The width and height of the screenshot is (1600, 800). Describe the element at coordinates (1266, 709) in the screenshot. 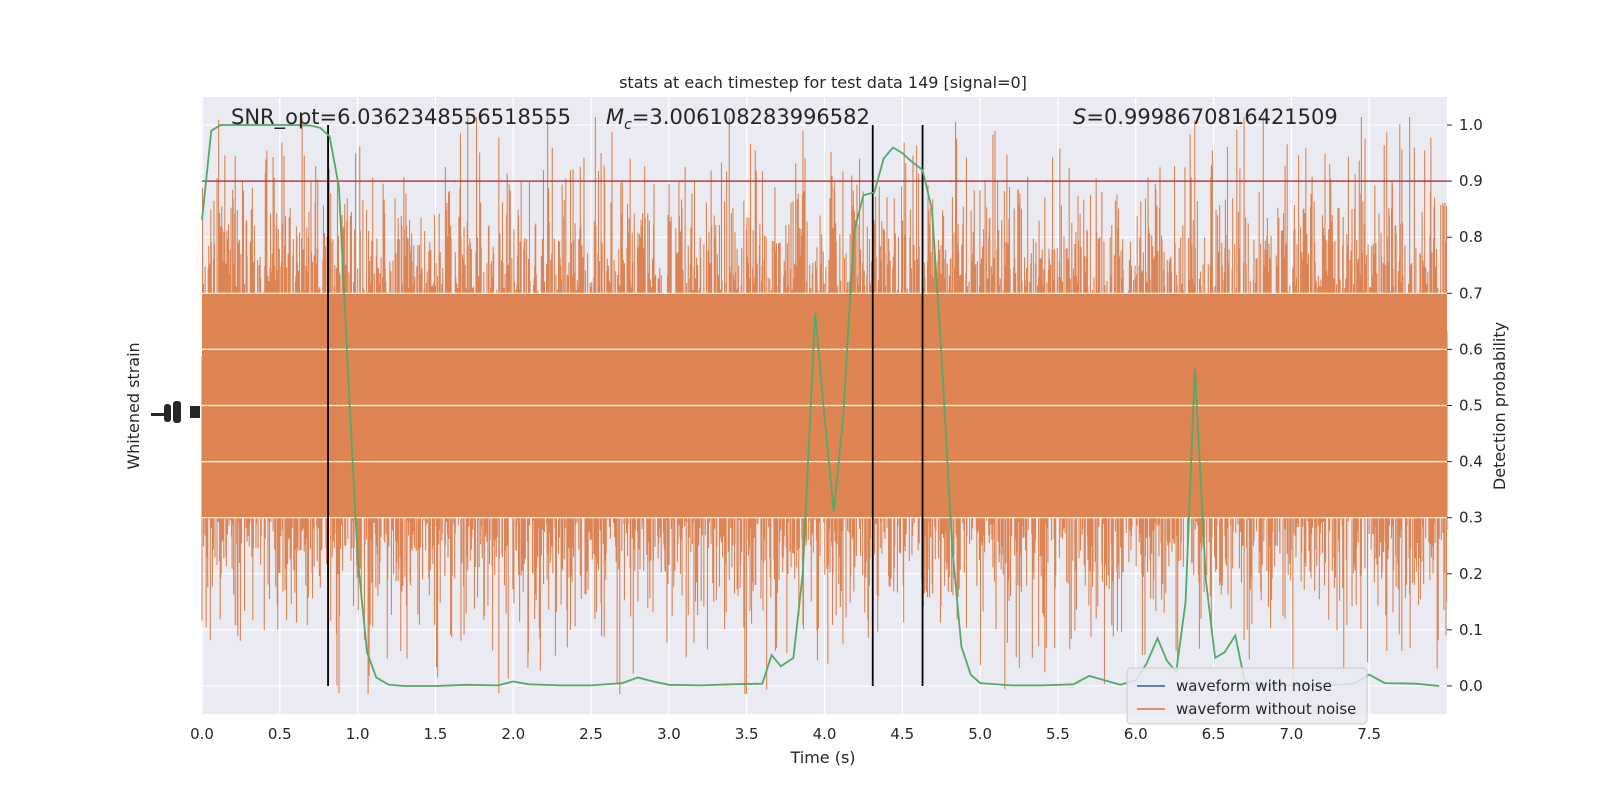

I see `legend-label-without-noise: waveform without noise` at that location.